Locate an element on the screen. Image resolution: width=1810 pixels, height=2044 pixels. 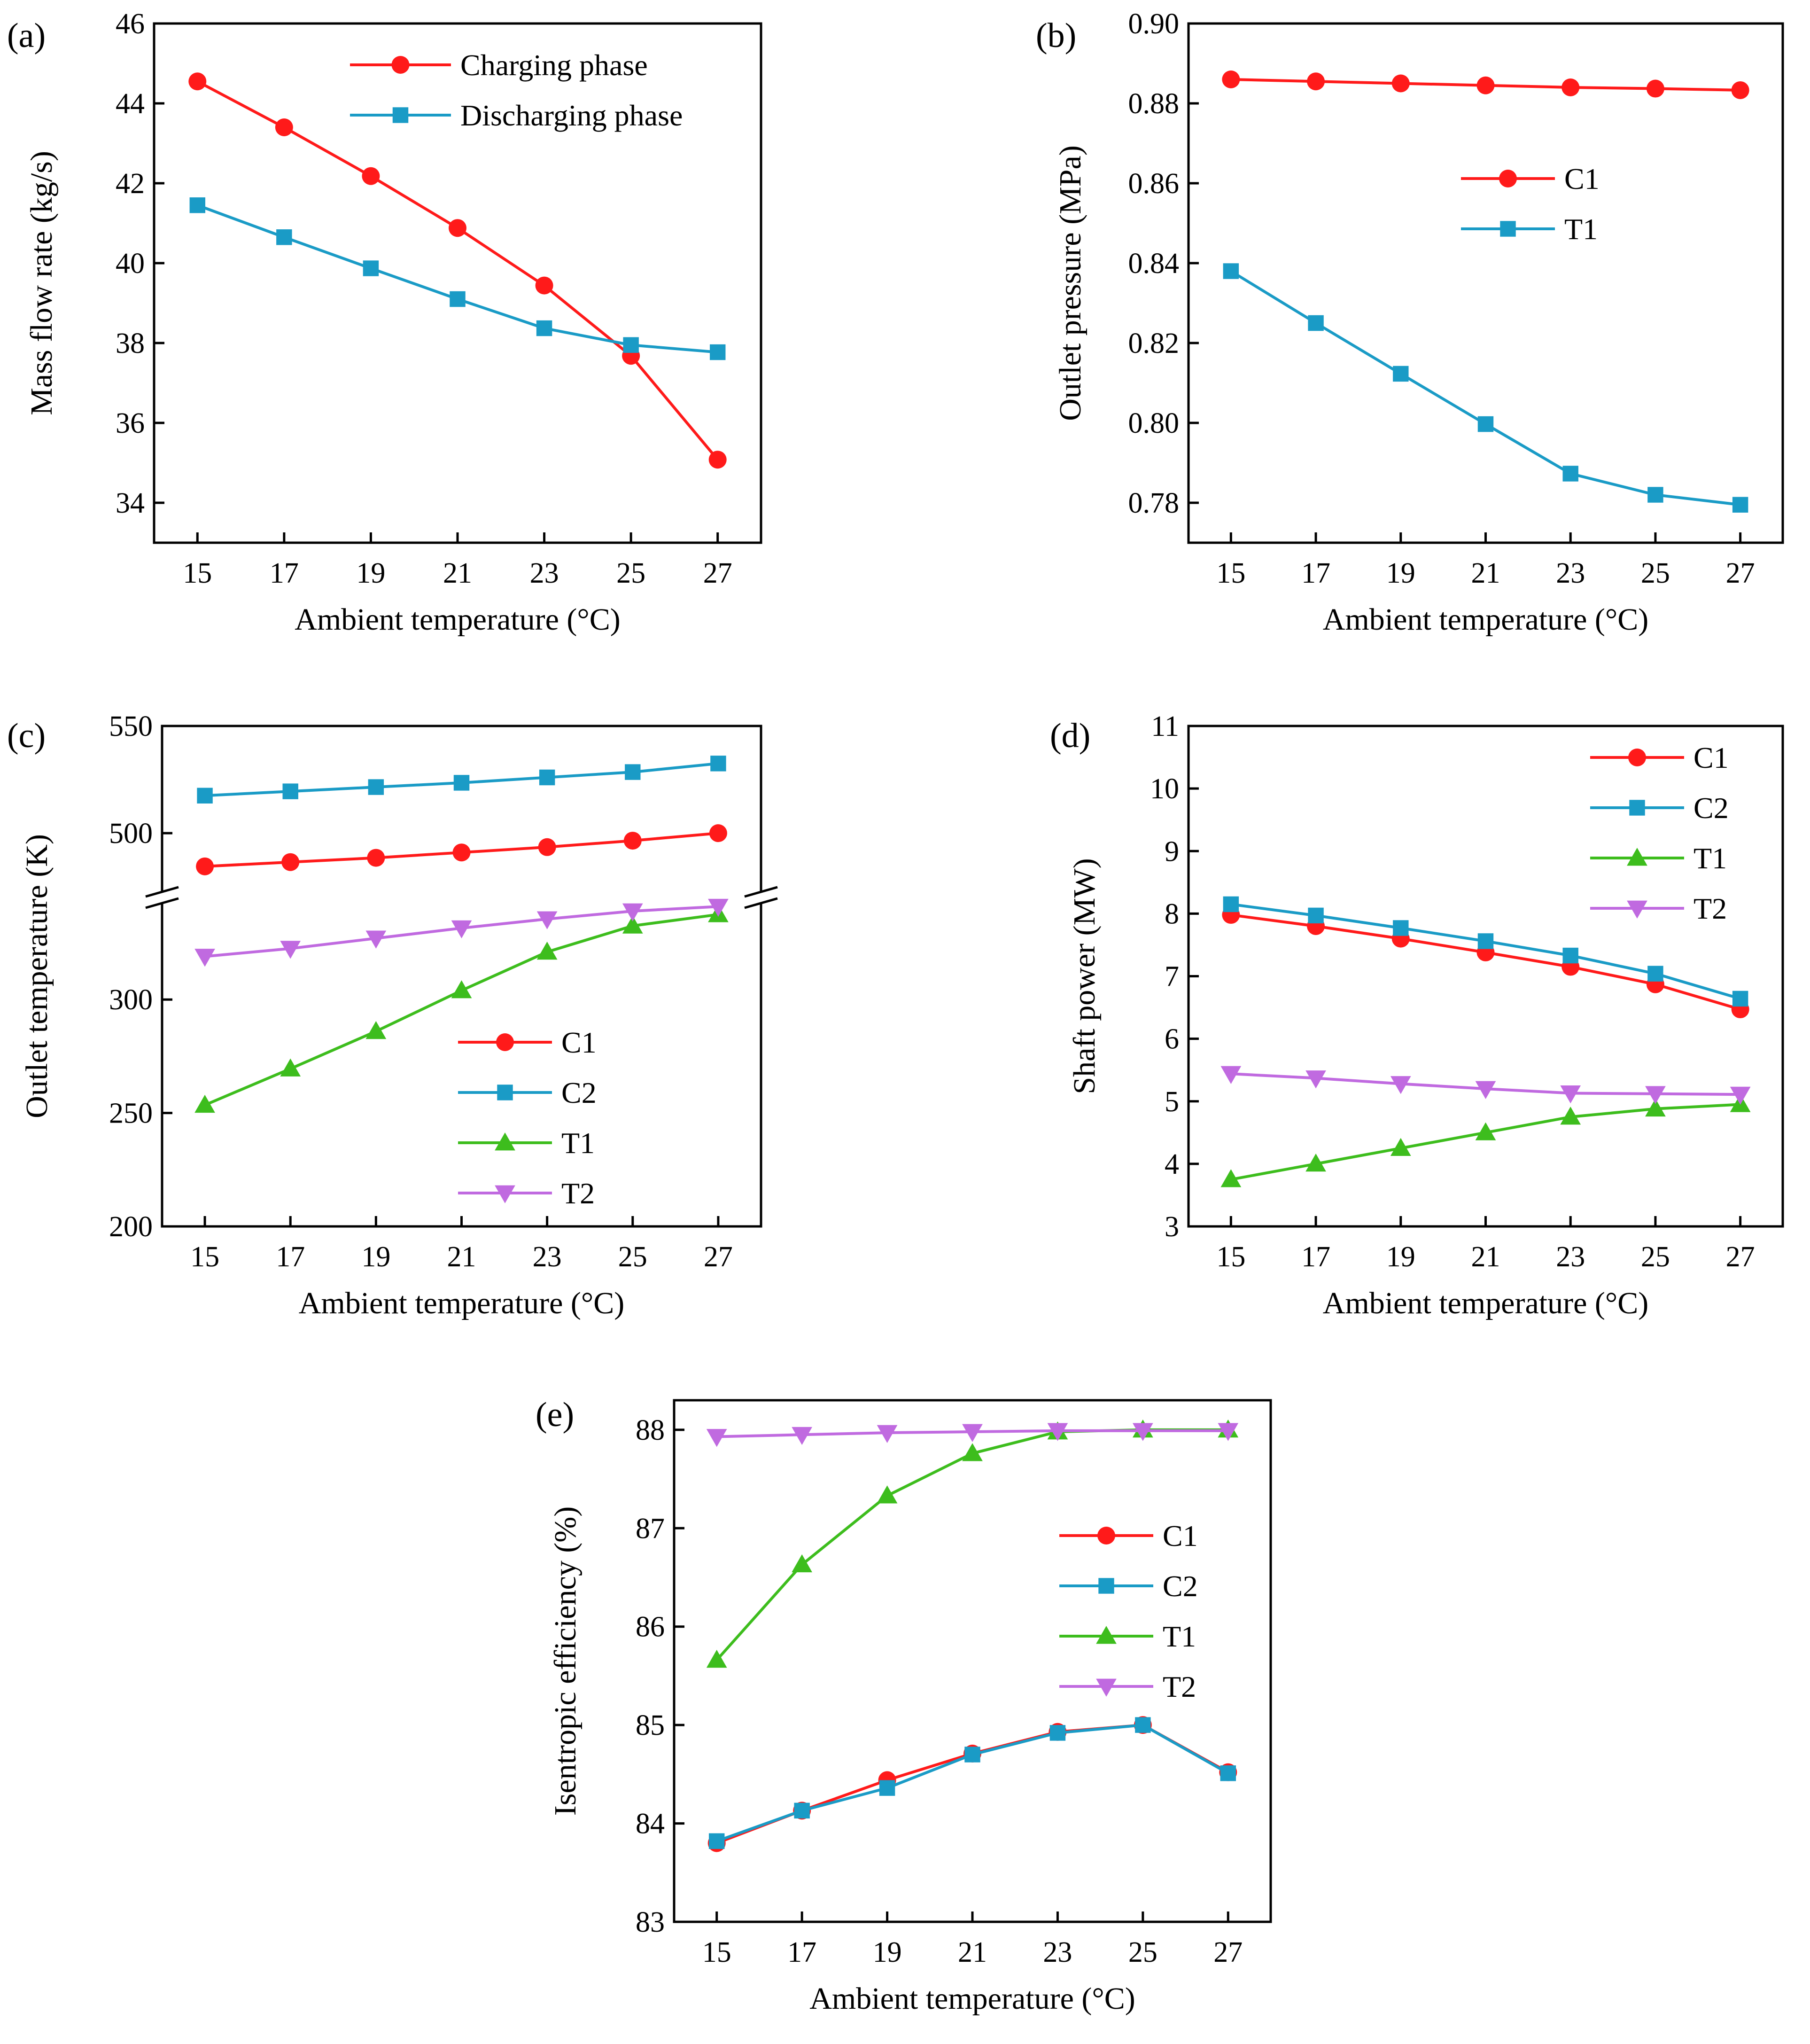
legend-label: C1 is located at coordinates (1582, 178).